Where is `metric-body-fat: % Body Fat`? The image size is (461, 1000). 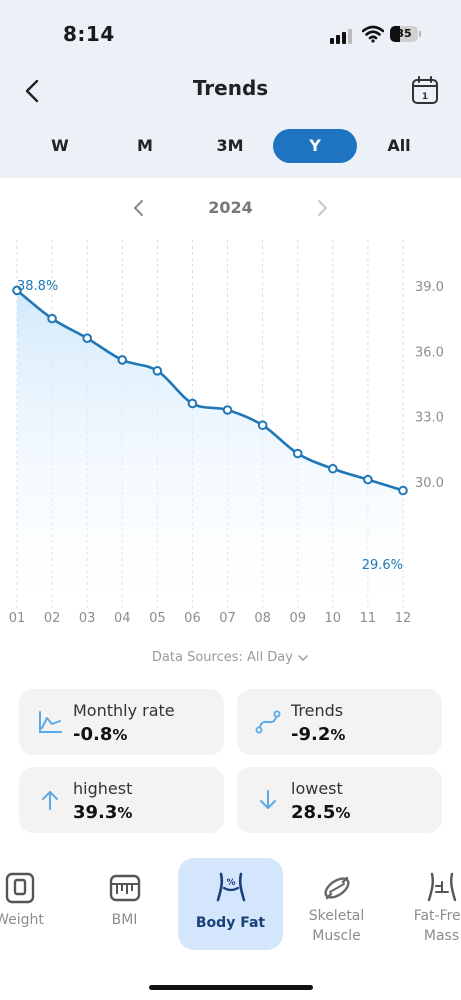
metric-body-fat: % Body Fat is located at coordinates (230, 904).